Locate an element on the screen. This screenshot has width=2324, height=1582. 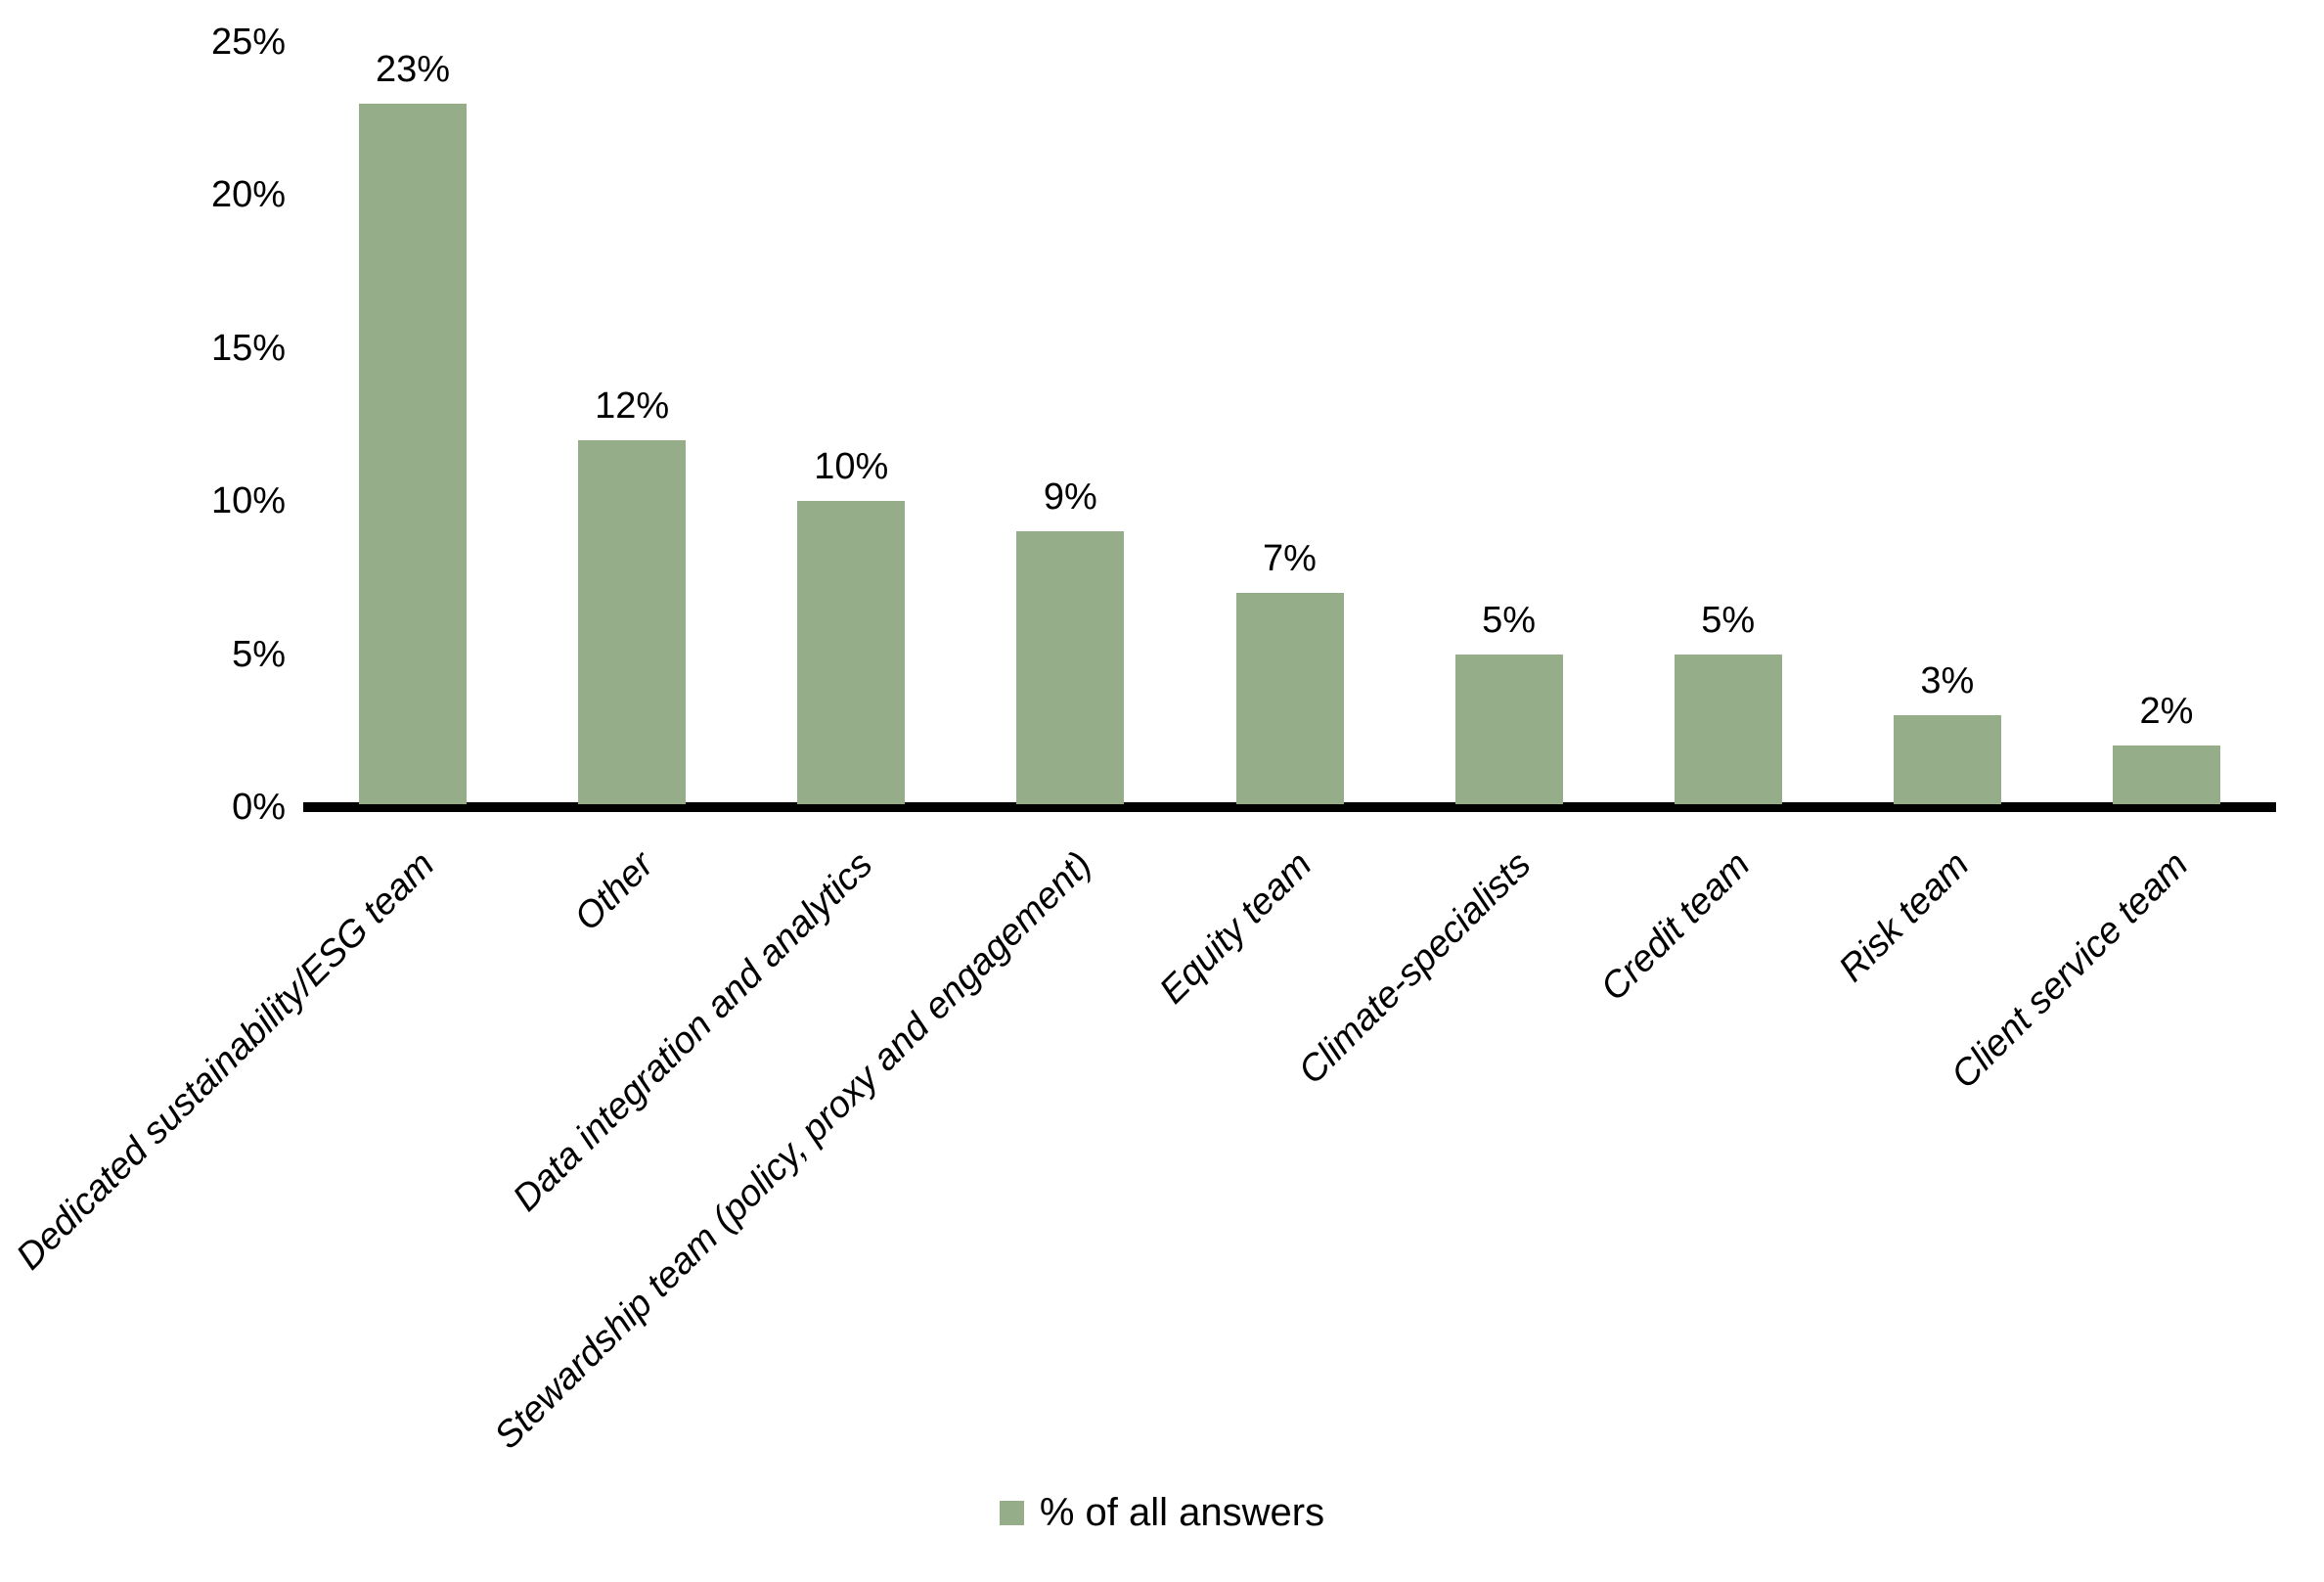
y-axis-tick-label: 0% is located at coordinates (259, 807).